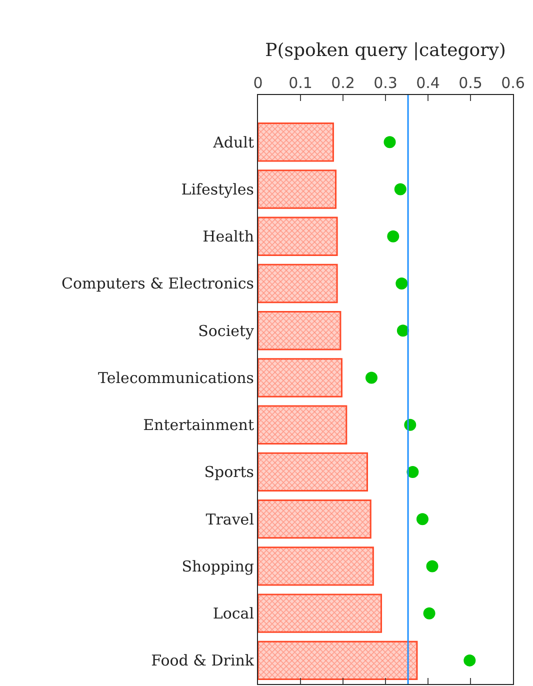 The height and width of the screenshot is (686, 533). Describe the element at coordinates (513, 83) in the screenshot. I see `x-tick-label: 0.6` at that location.